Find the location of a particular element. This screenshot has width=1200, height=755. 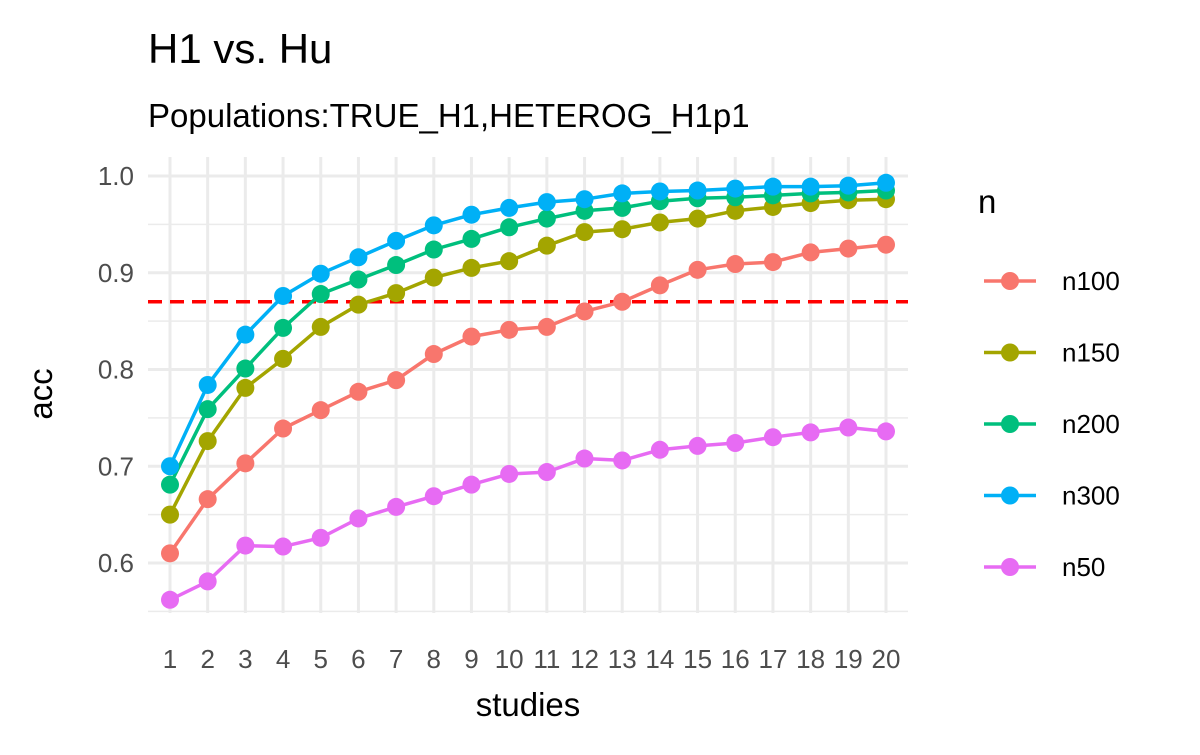

legend-item-n300: n300 is located at coordinates (1052, 496).